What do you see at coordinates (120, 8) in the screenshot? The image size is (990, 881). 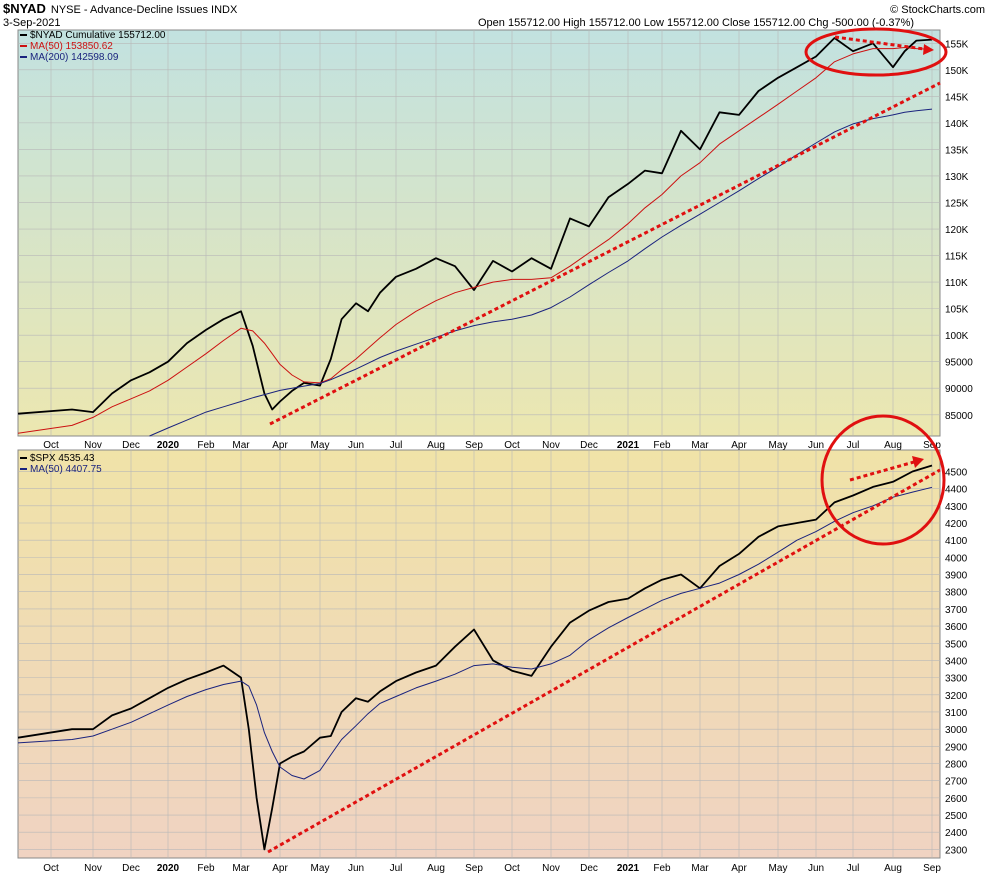 I see `chart-title: $NYAD NYSE - Advance-Decline Issues INDX` at bounding box center [120, 8].